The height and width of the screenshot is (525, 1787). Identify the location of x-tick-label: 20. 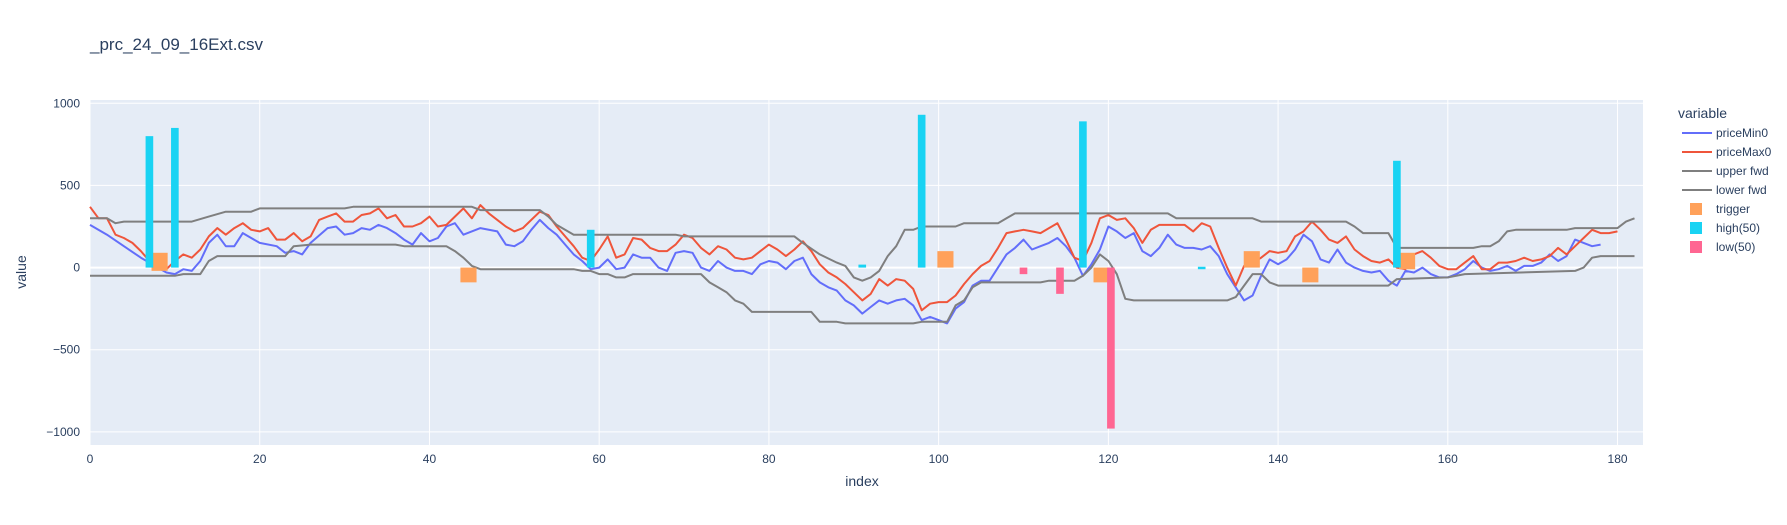
(260, 459).